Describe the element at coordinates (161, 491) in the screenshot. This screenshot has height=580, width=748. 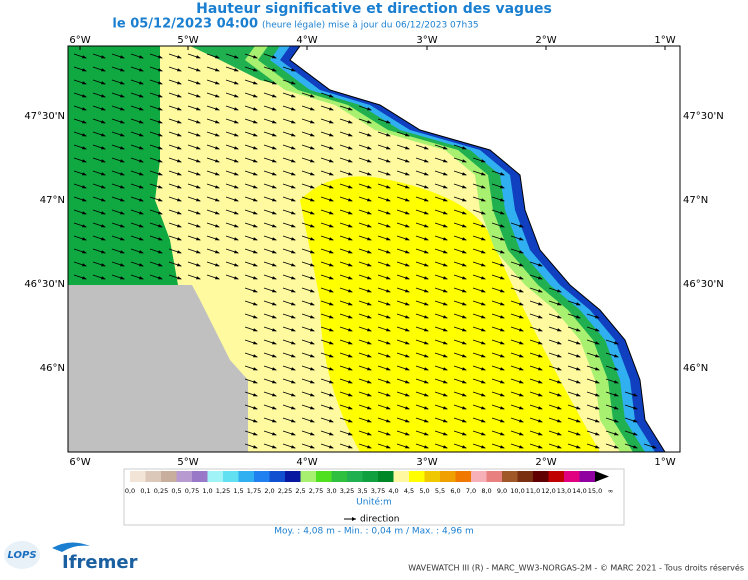
I see `legend-label: 0,25` at that location.